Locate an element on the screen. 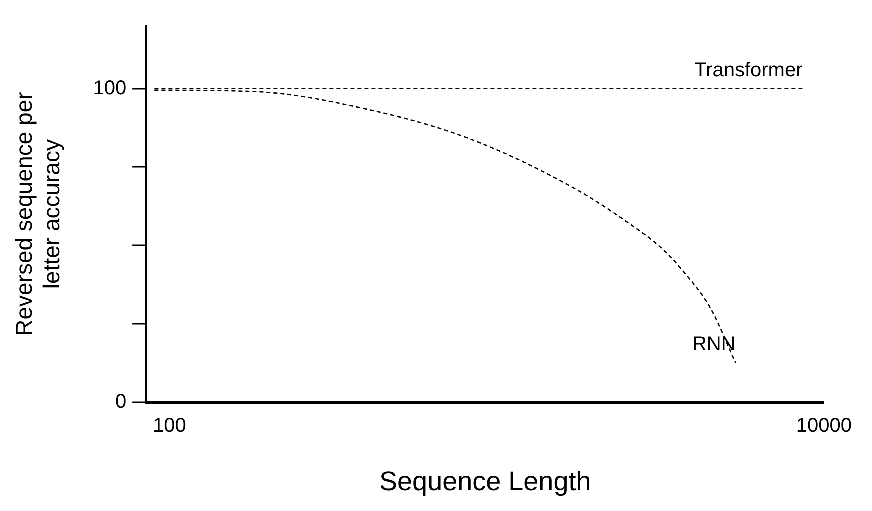  x-axis-title: Sequence Length is located at coordinates (486, 481).